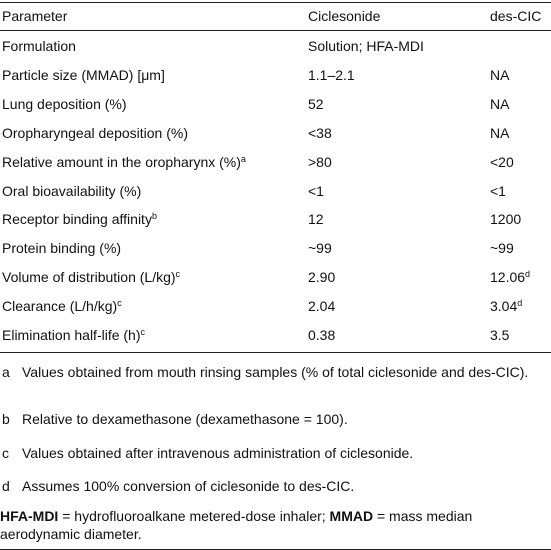 Image resolution: width=551 pixels, height=550 pixels. I want to click on footnote-marker: b, so click(6, 419).